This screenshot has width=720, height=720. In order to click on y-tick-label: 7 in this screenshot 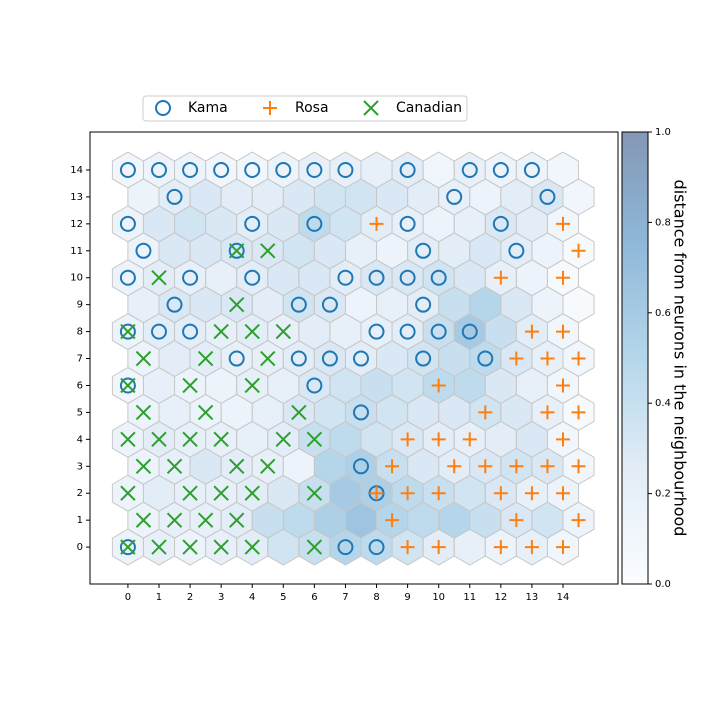, I will do `click(80, 359)`.